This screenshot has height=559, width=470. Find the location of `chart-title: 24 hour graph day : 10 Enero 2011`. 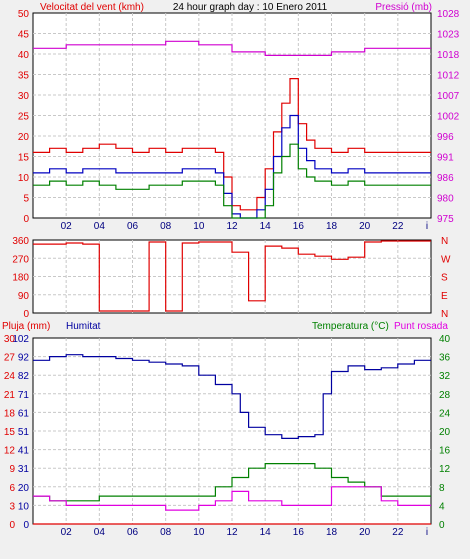

chart-title: 24 hour graph day : 10 Enero 2011 is located at coordinates (250, 7).